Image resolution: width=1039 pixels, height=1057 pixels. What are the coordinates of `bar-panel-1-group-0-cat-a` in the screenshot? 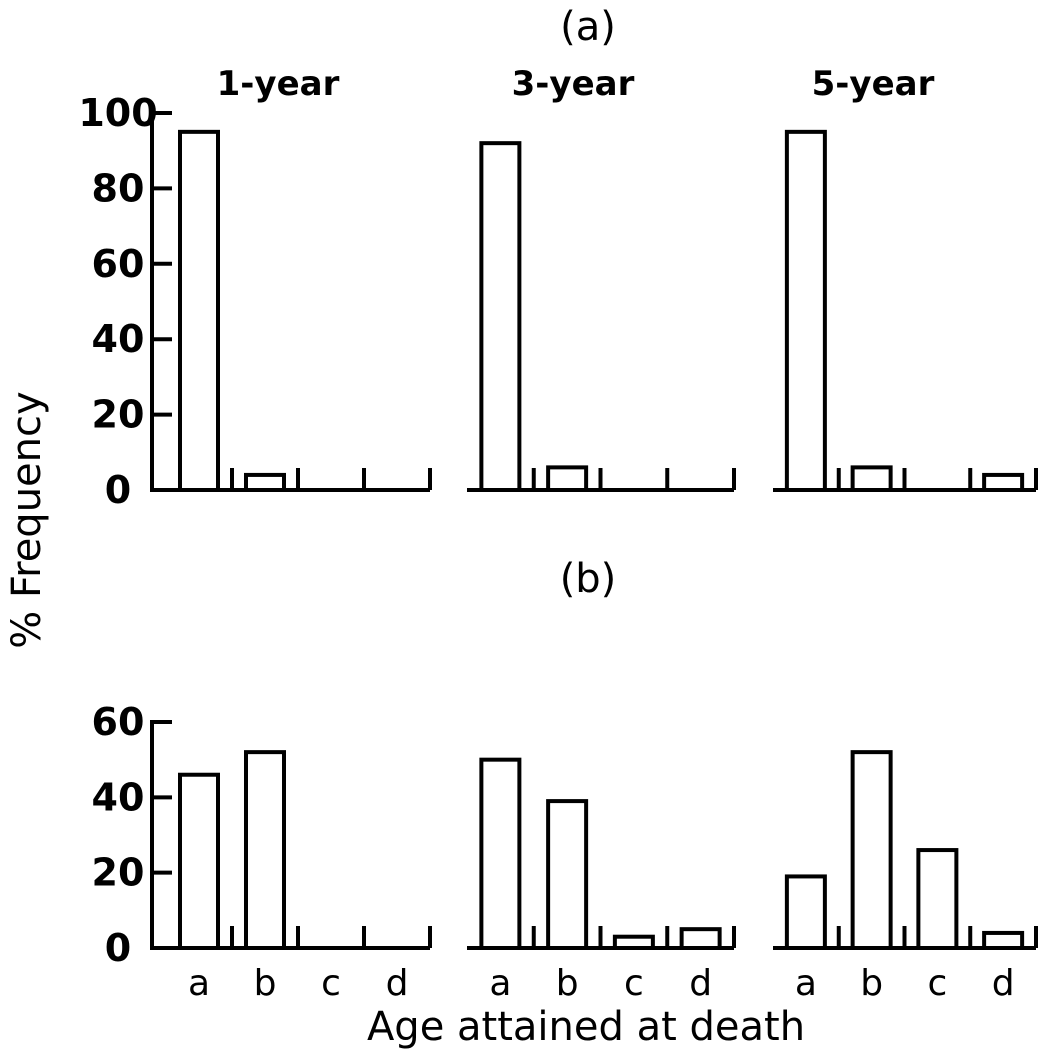 It's located at (199, 861).